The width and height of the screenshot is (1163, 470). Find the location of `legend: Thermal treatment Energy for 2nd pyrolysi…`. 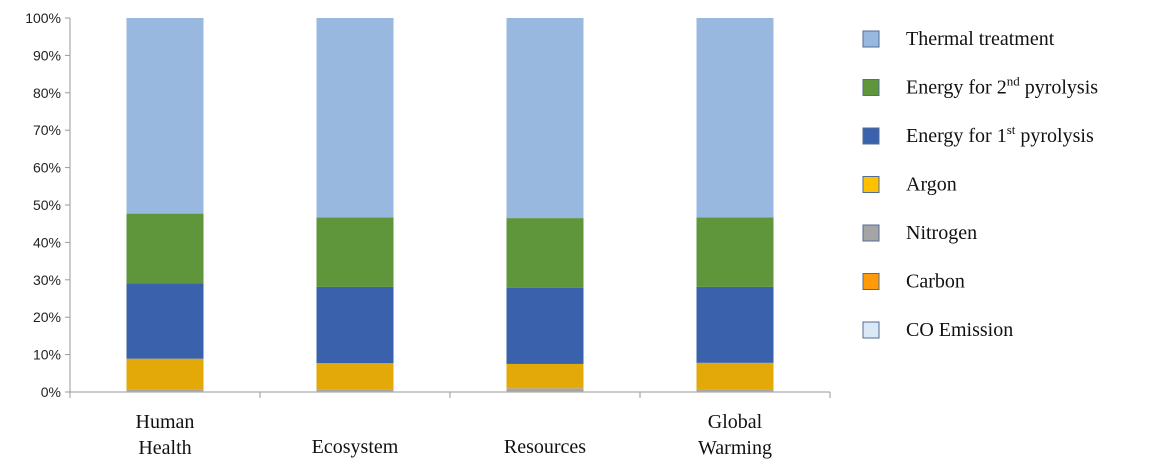

legend: Thermal treatment Energy for 2nd pyrolysi… is located at coordinates (980, 184).